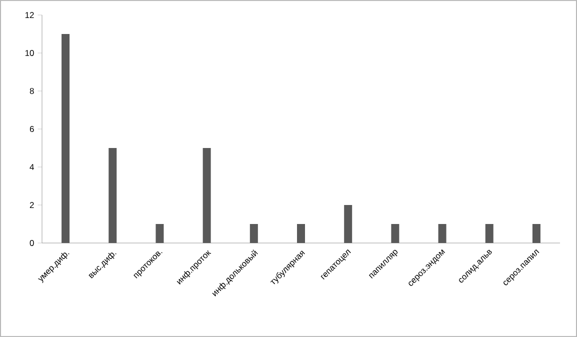 Image resolution: width=577 pixels, height=337 pixels. Describe the element at coordinates (29, 15) in the screenshot. I see `y-tick-label: 12` at that location.